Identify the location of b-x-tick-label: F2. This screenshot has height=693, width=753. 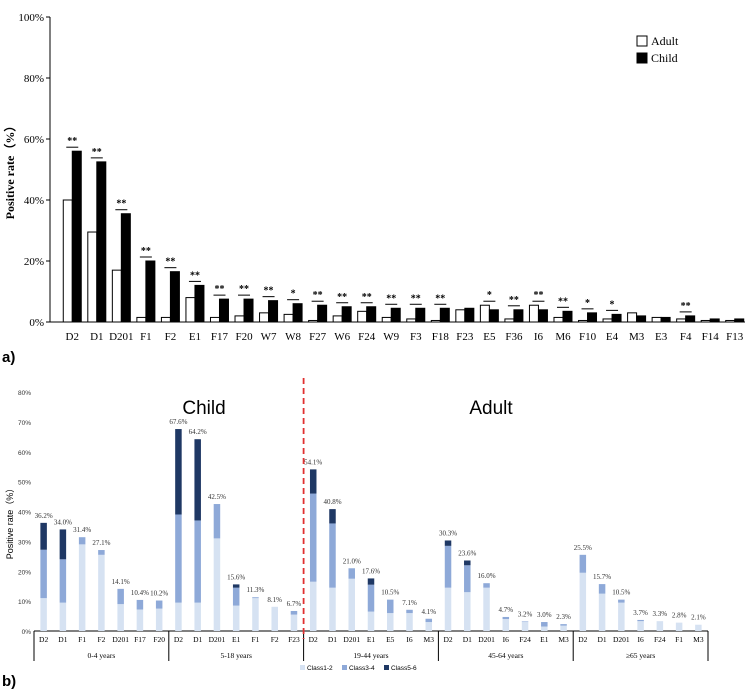
(101, 639).